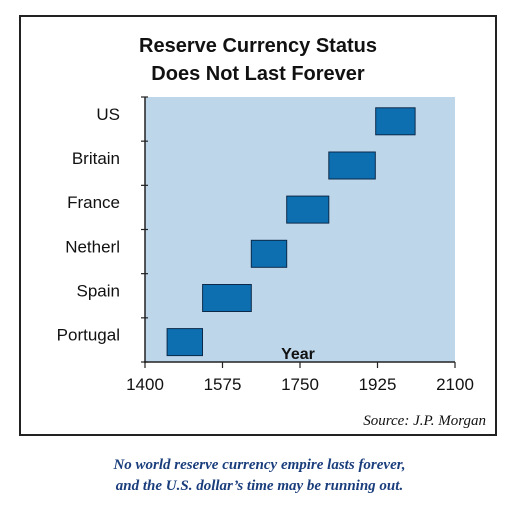  What do you see at coordinates (93, 202) in the screenshot?
I see `y-tick-label: France` at bounding box center [93, 202].